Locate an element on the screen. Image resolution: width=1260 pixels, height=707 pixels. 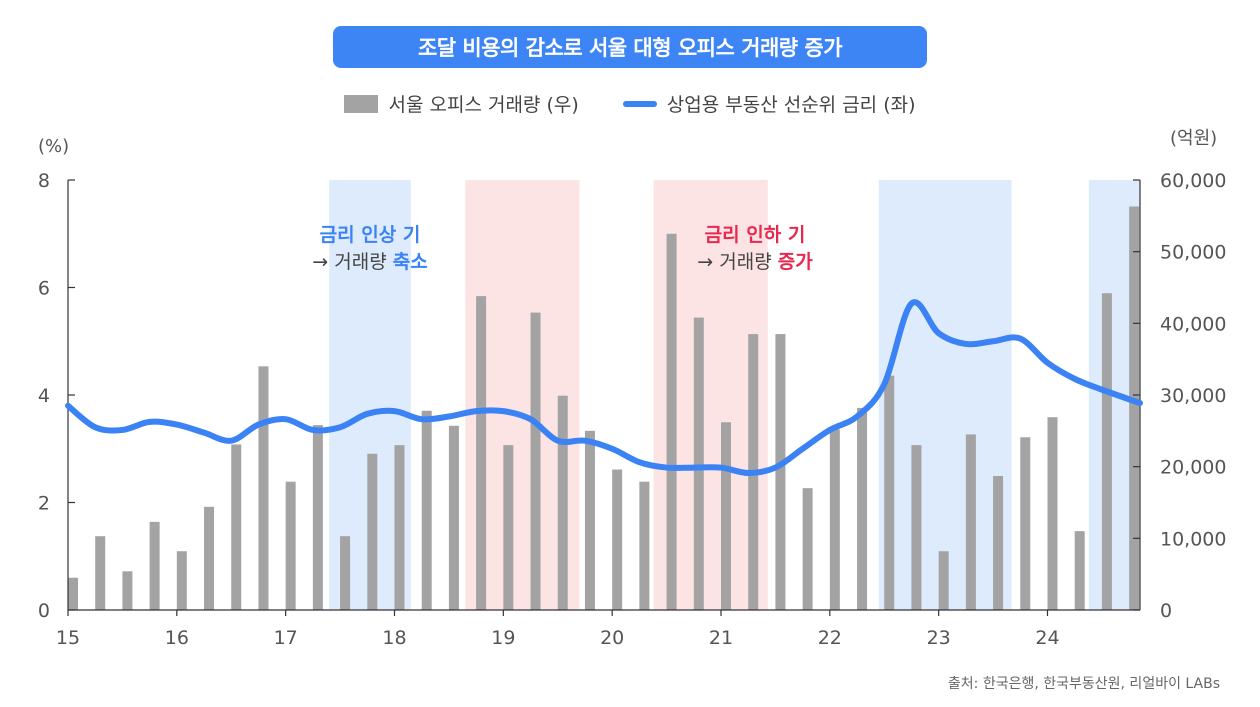
source-note: 출처: 한국은행, 한국부동산원, 리얼바이 LABs is located at coordinates (1083, 684).